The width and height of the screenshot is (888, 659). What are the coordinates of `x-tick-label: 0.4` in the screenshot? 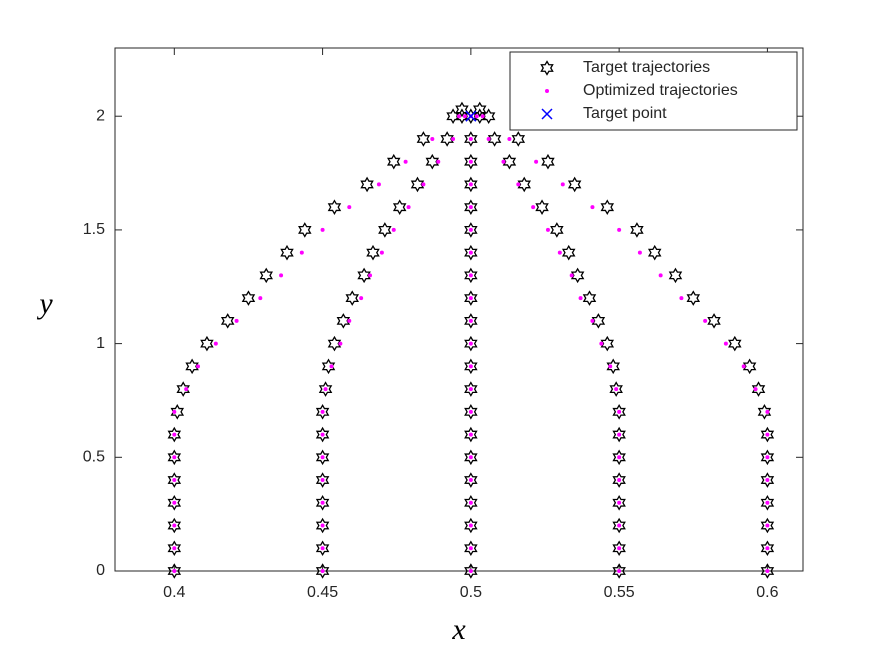 It's located at (174, 592).